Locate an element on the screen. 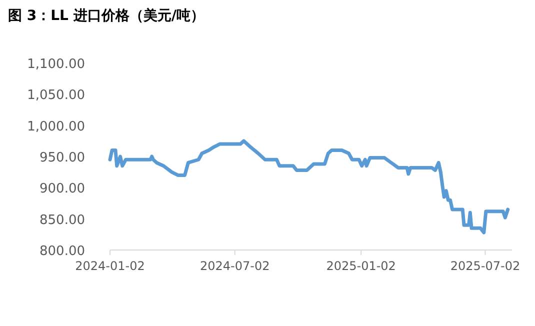 The width and height of the screenshot is (535, 326). y-tick-label: 1,000.00 is located at coordinates (56, 126).